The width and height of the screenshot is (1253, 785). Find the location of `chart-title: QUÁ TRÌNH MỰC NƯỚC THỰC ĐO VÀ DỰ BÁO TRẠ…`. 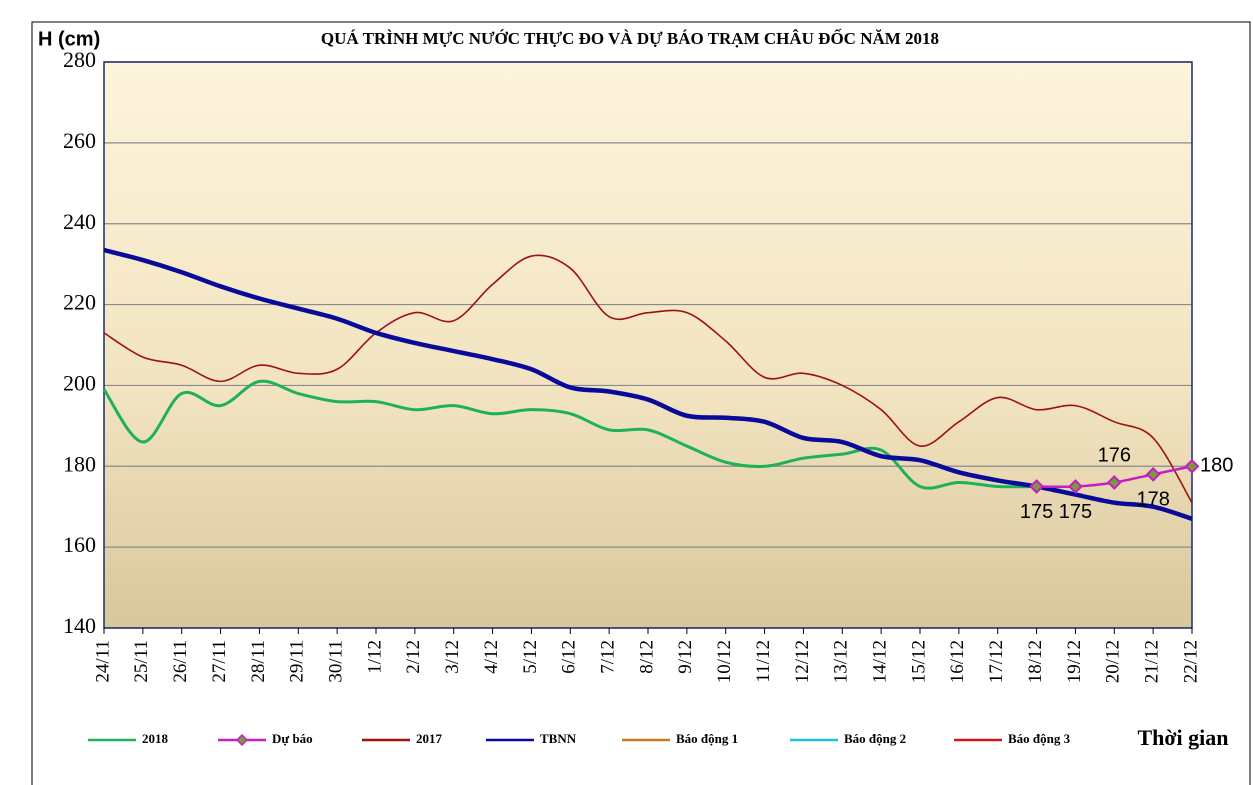

chart-title: QUÁ TRÌNH MỰC NƯỚC THỰC ĐO VÀ DỰ BÁO TRẠ… is located at coordinates (630, 38).